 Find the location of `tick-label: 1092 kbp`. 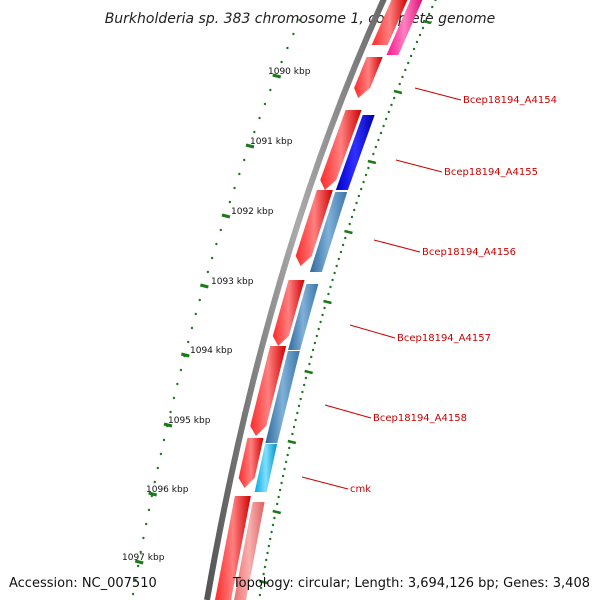

tick-label: 1092 kbp is located at coordinates (252, 212).